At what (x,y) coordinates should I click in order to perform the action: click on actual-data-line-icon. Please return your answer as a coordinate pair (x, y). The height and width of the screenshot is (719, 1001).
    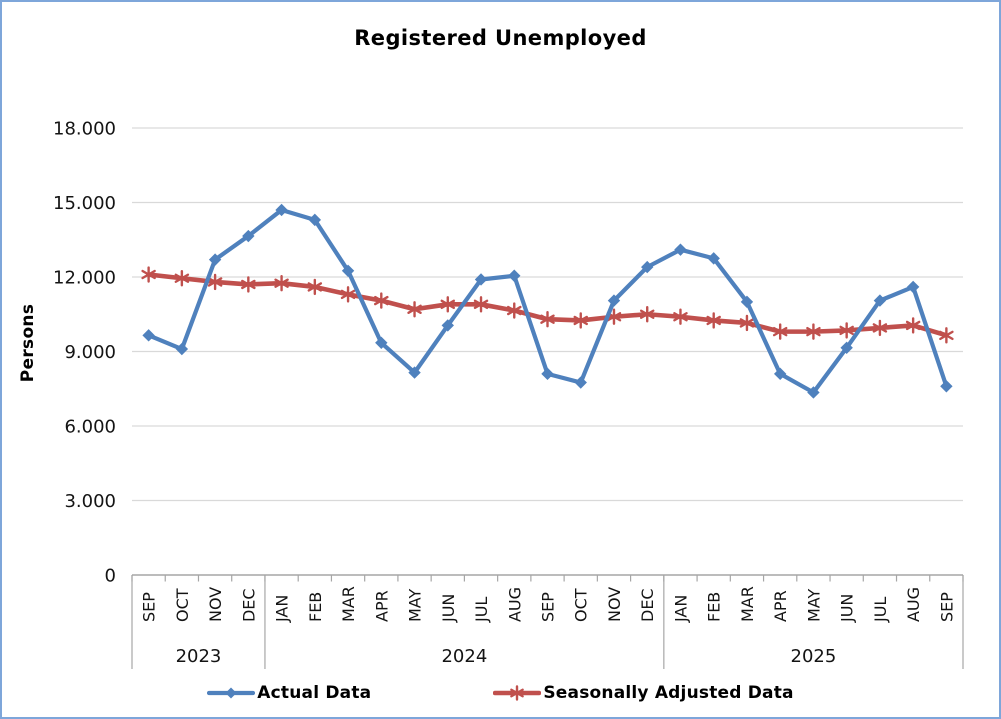
    Looking at the image, I should click on (231, 693).